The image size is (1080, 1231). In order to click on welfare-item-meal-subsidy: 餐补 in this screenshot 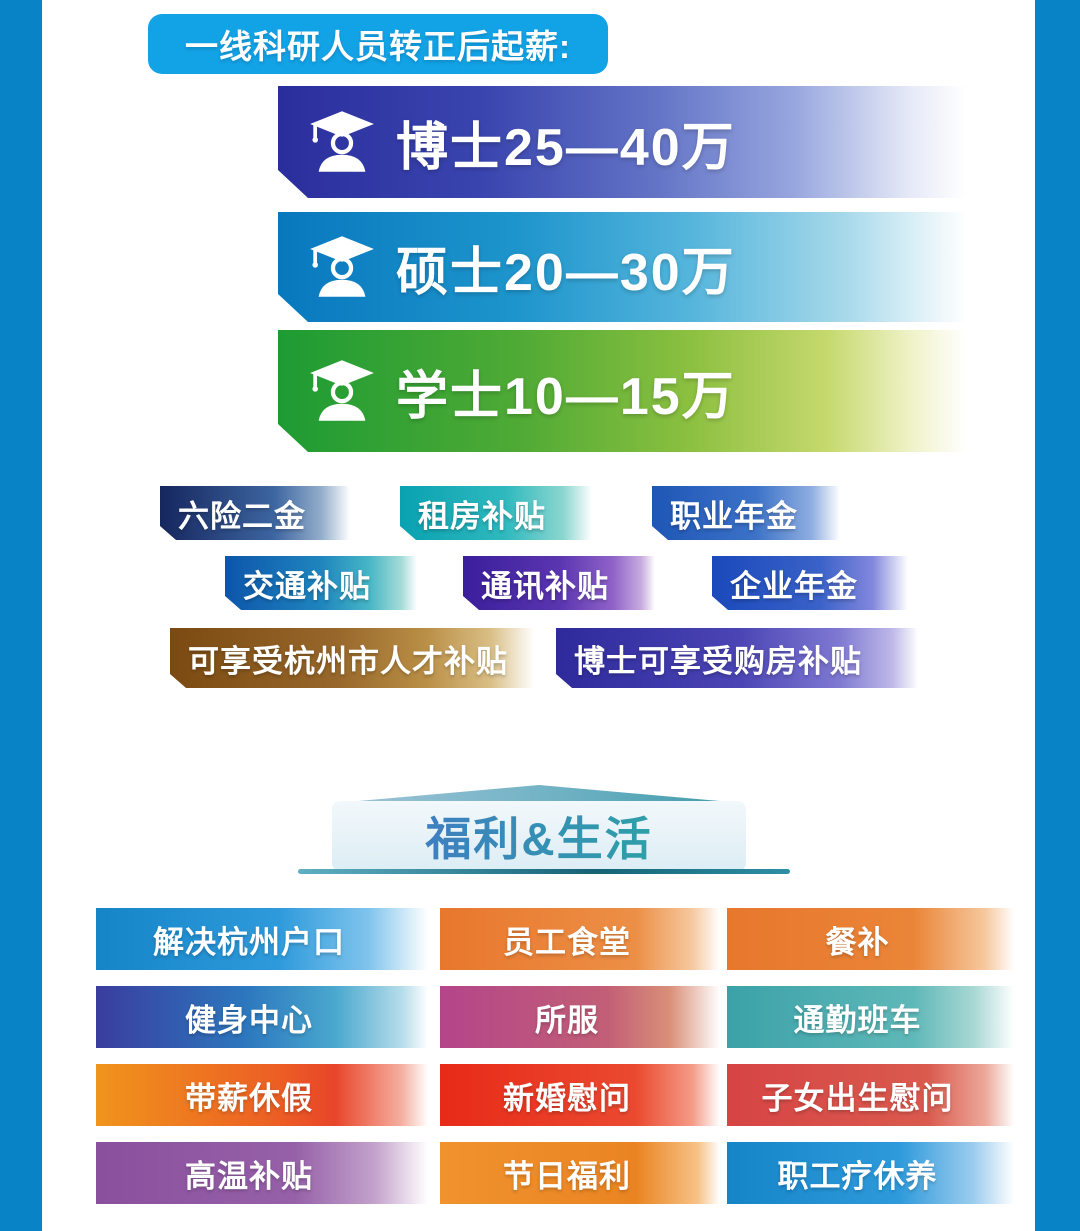, I will do `click(870, 939)`.